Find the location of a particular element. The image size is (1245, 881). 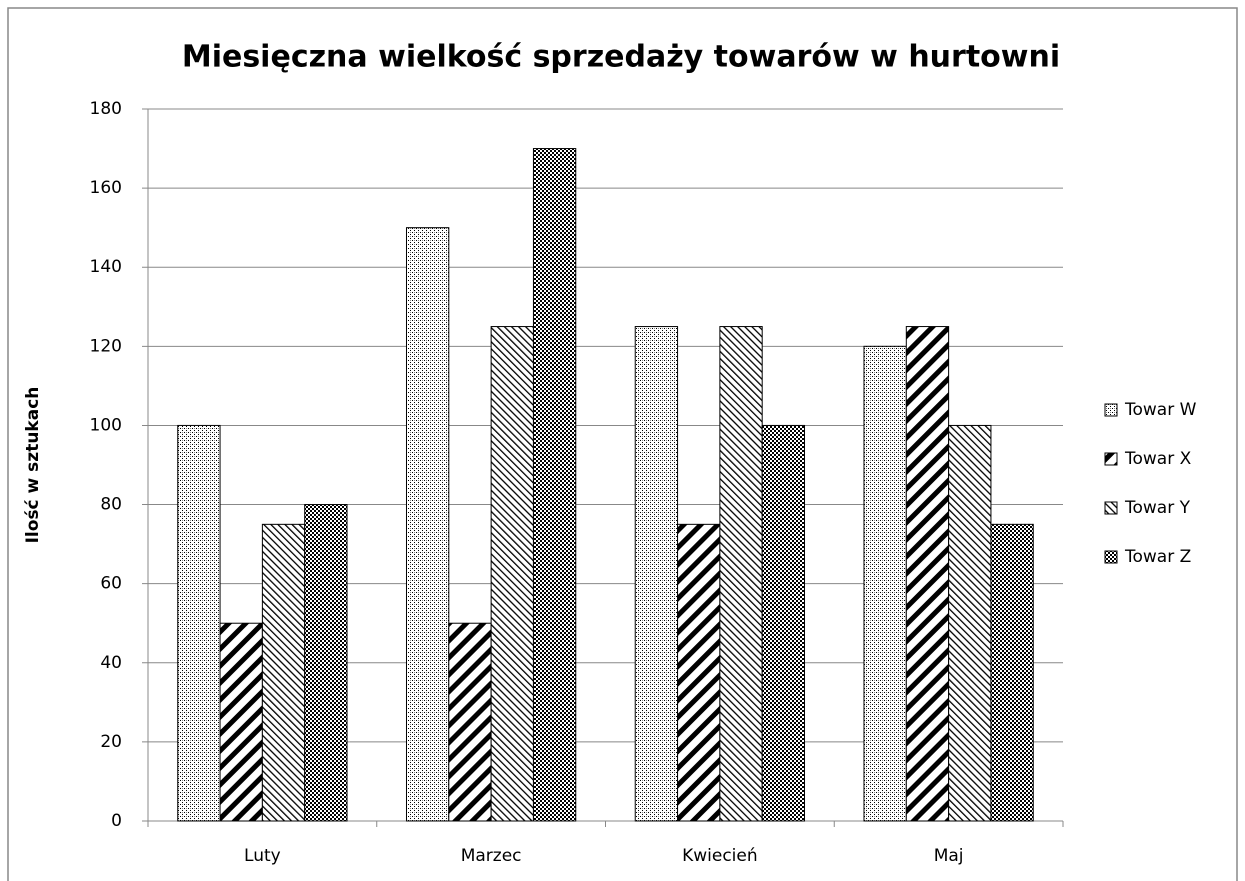

x-tick-label: Maj is located at coordinates (949, 856).